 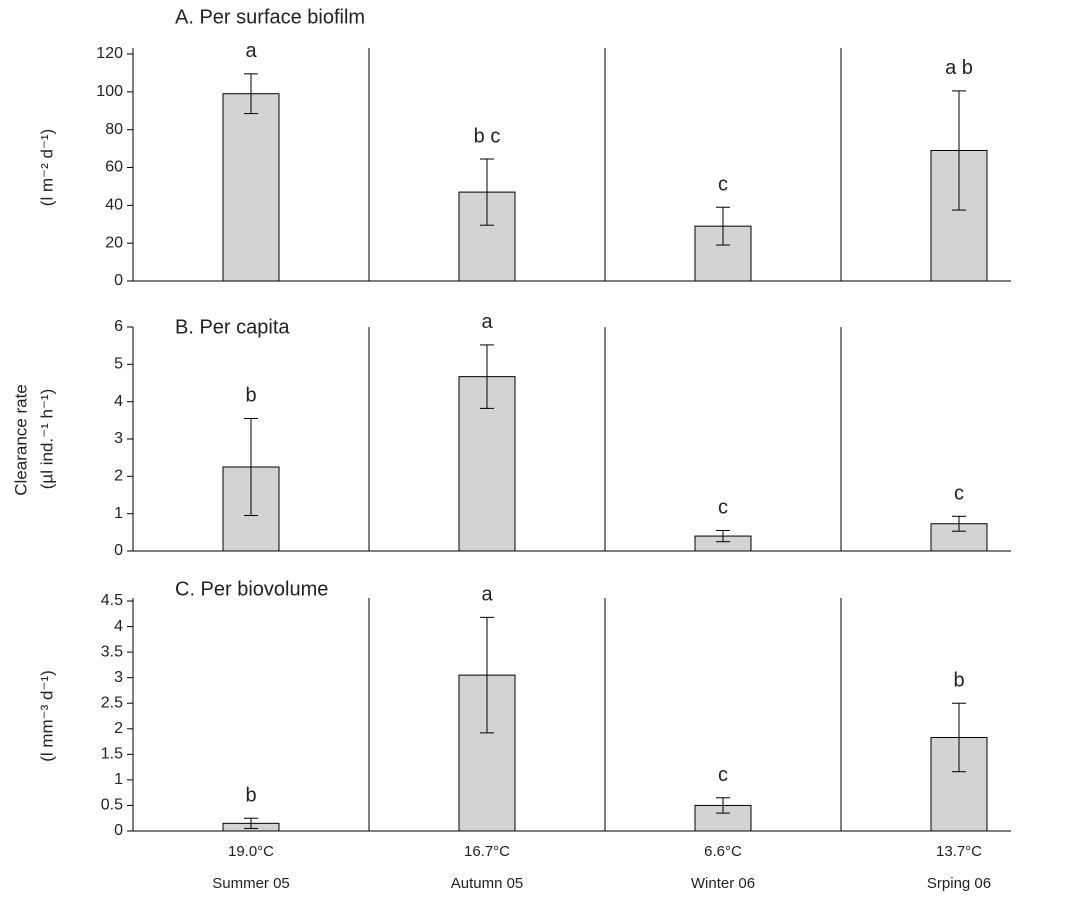 I want to click on y-tick-label: 5, so click(x=118, y=364).